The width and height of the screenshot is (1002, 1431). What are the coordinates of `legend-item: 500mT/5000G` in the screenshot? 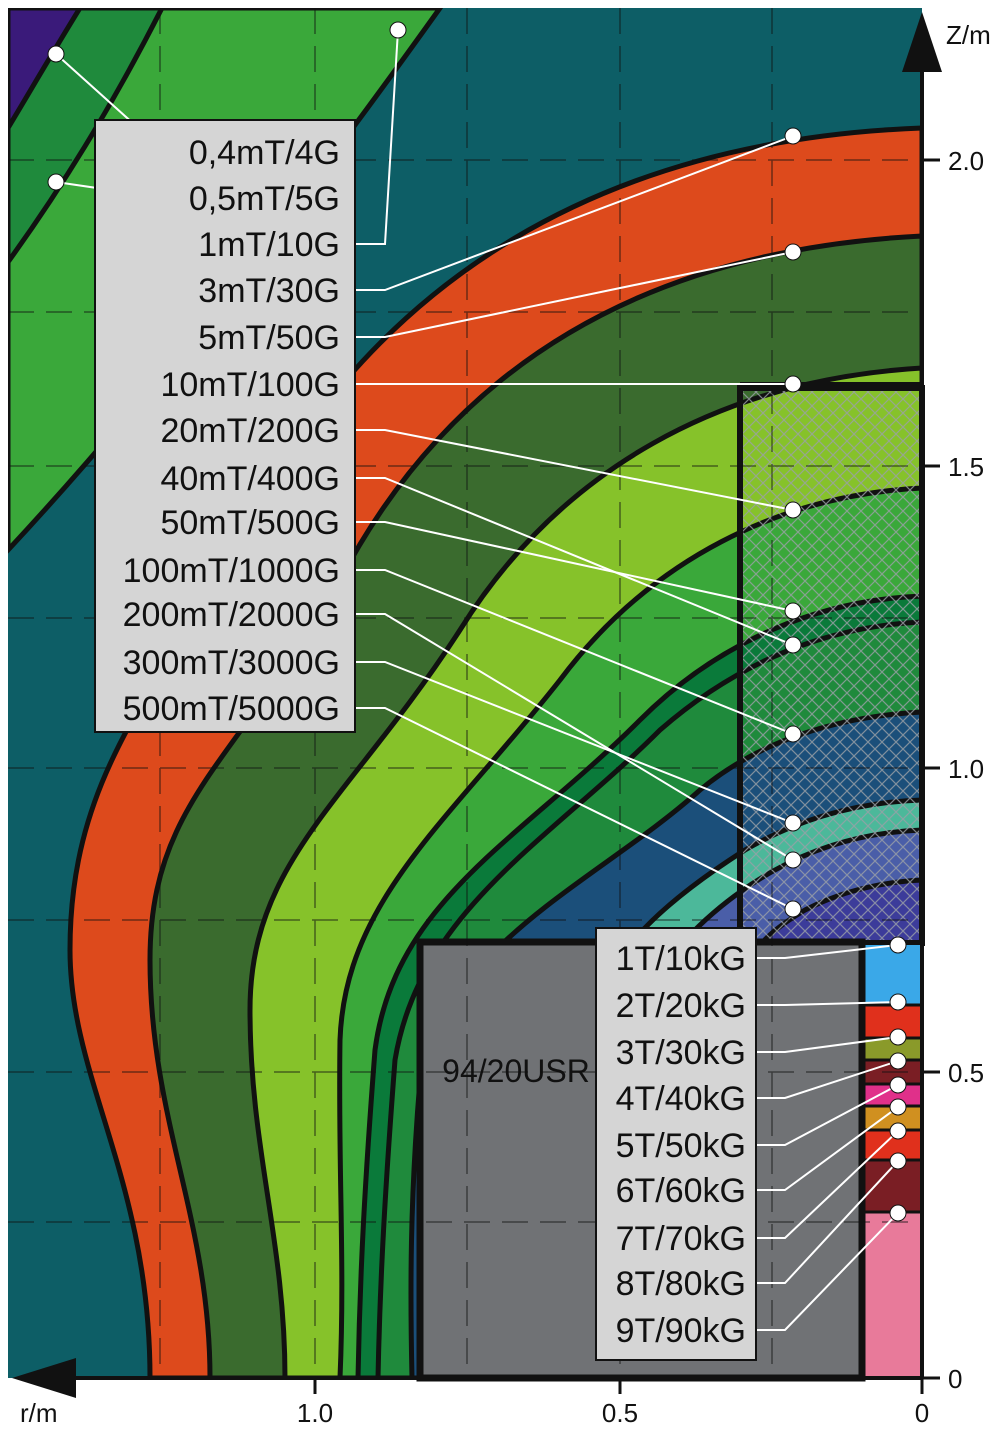 It's located at (231, 709).